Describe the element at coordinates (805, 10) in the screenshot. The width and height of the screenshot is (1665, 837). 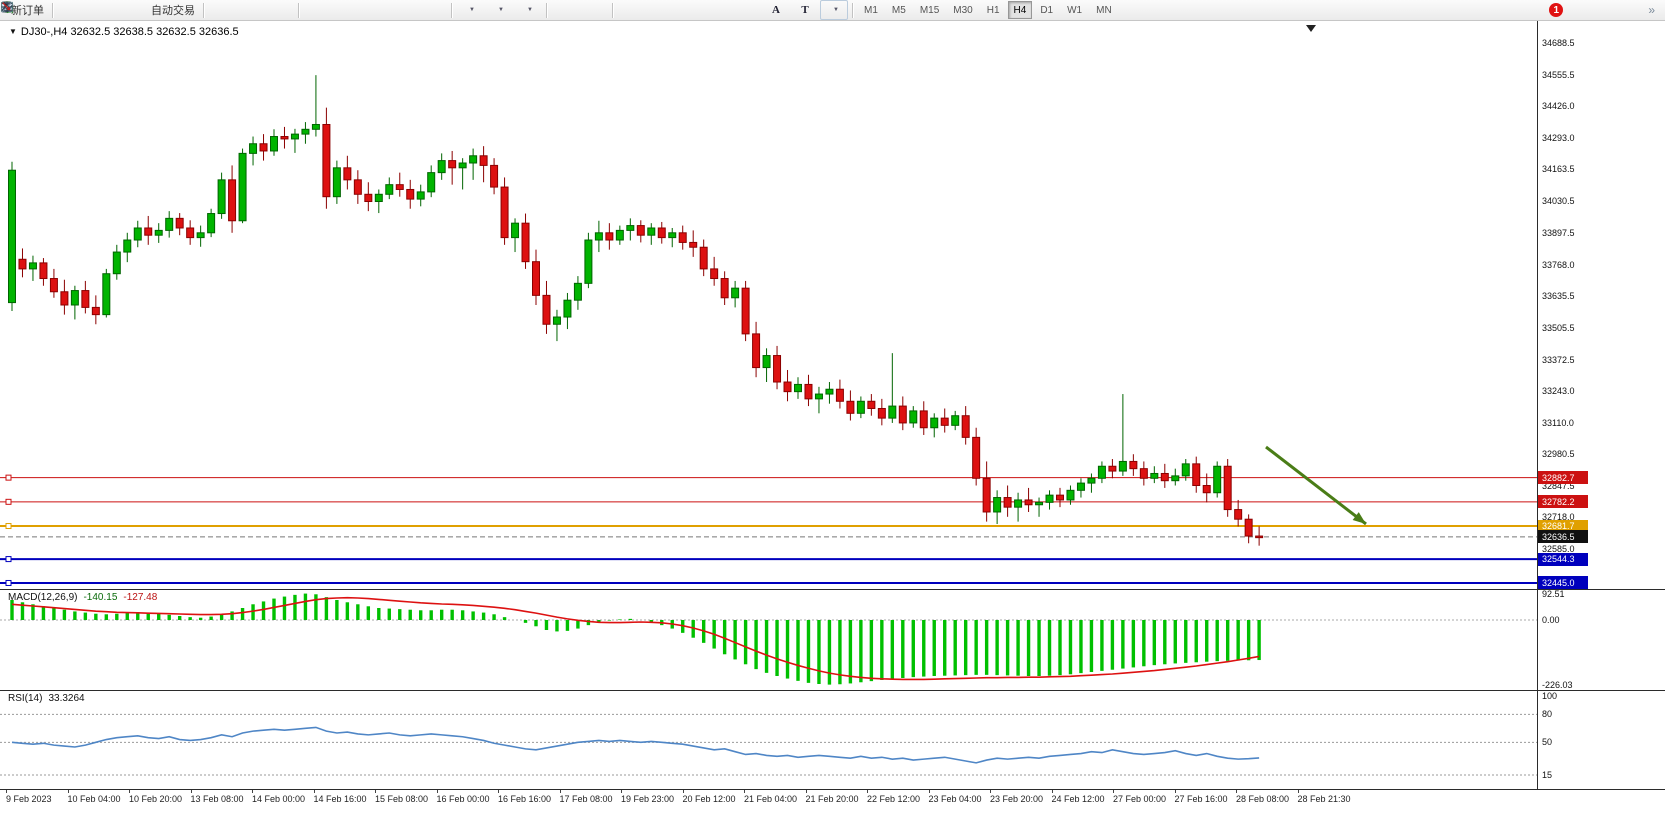
I see `text-label-tool-button: T` at that location.